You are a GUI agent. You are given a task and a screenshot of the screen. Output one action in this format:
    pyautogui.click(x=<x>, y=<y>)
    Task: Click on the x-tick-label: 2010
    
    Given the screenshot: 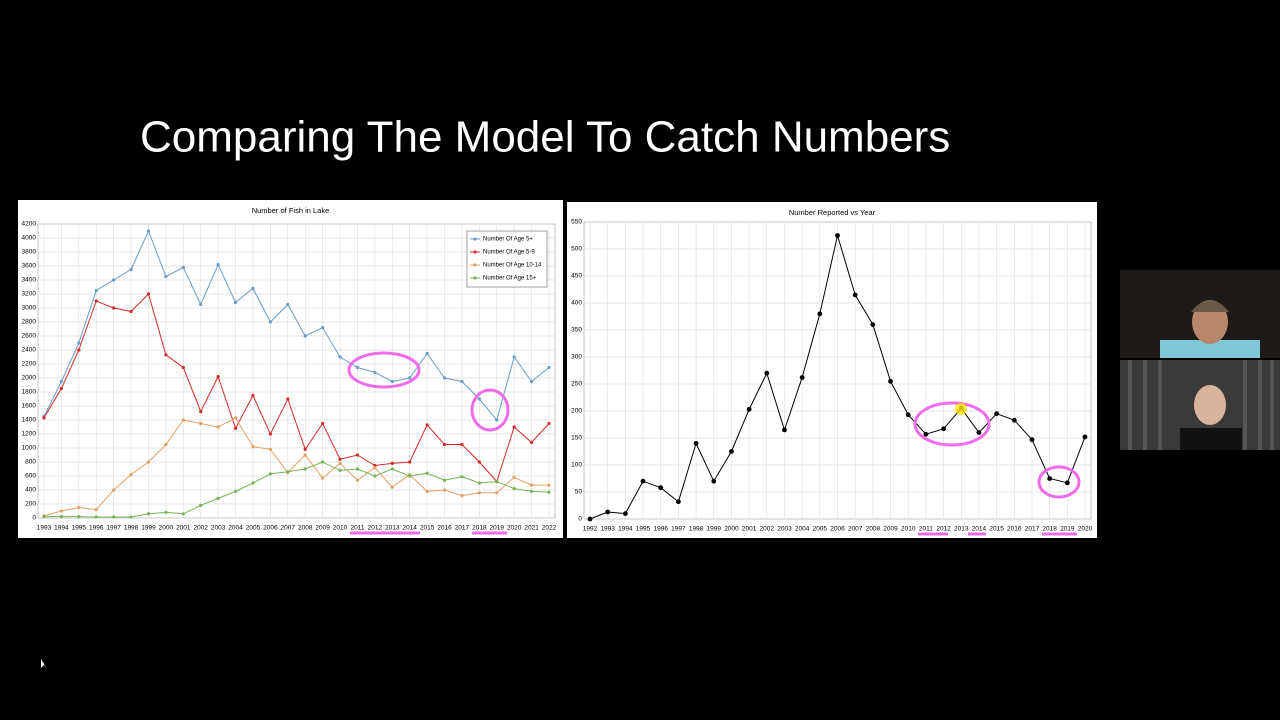 What is the action you would take?
    pyautogui.click(x=908, y=529)
    